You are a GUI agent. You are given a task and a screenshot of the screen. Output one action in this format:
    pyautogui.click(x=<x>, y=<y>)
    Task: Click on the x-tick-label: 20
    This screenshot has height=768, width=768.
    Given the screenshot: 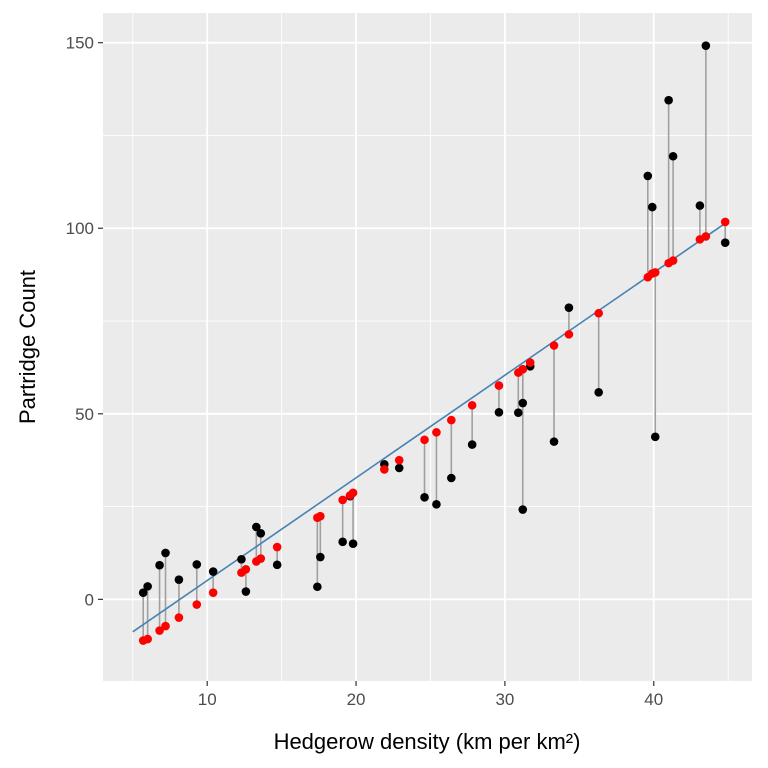 What is the action you would take?
    pyautogui.click(x=356, y=699)
    